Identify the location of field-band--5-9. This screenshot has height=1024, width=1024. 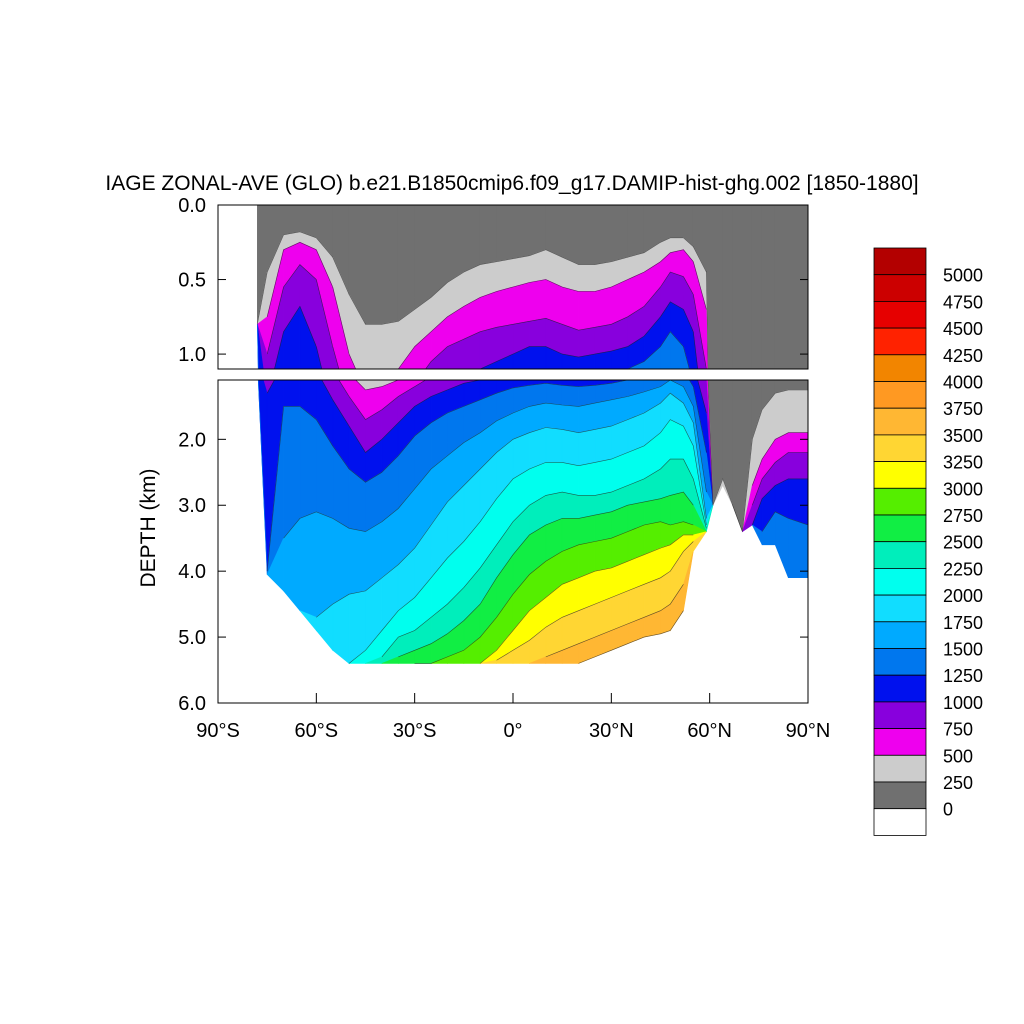
(505, 753).